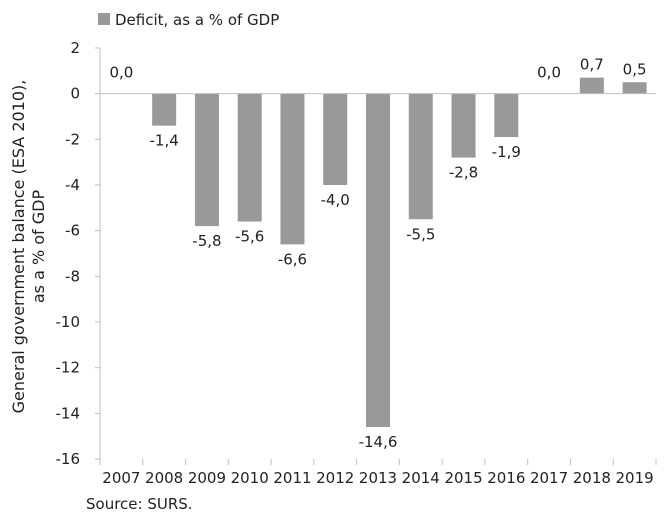 Image resolution: width=668 pixels, height=523 pixels. Describe the element at coordinates (591, 85) in the screenshot. I see `bar-2018` at that location.